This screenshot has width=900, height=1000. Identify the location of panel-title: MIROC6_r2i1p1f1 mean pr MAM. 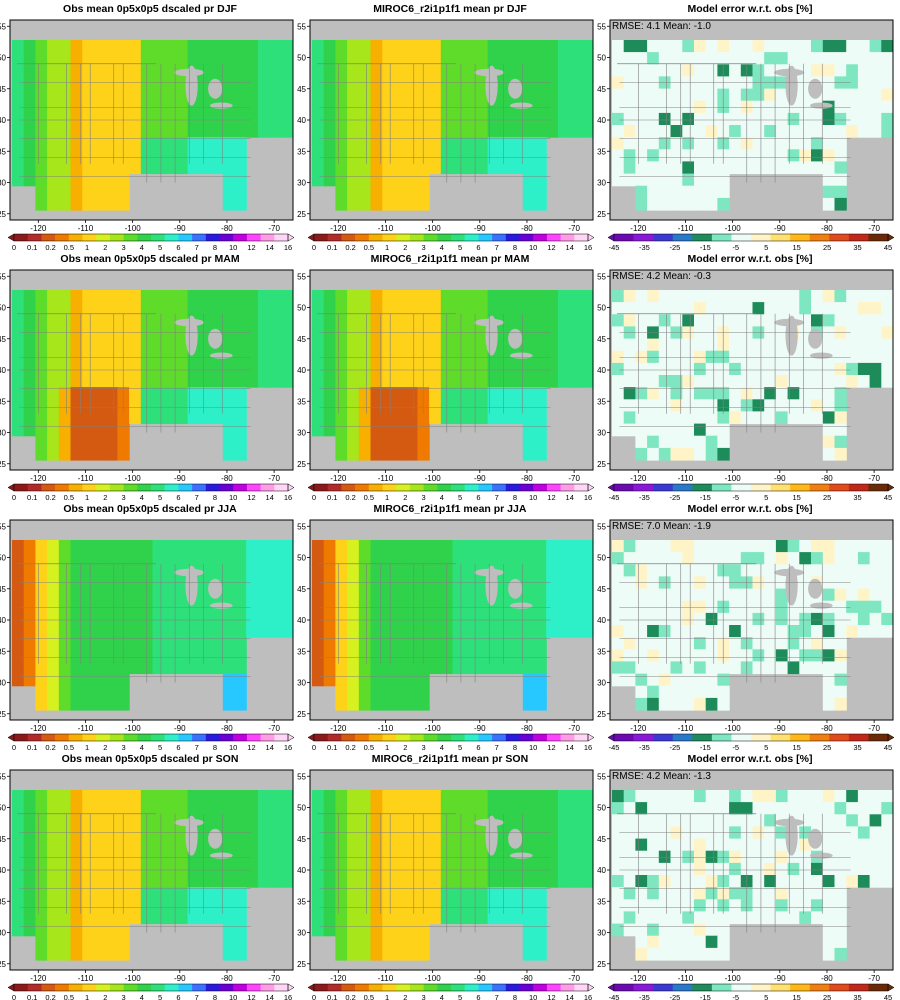
(450, 259).